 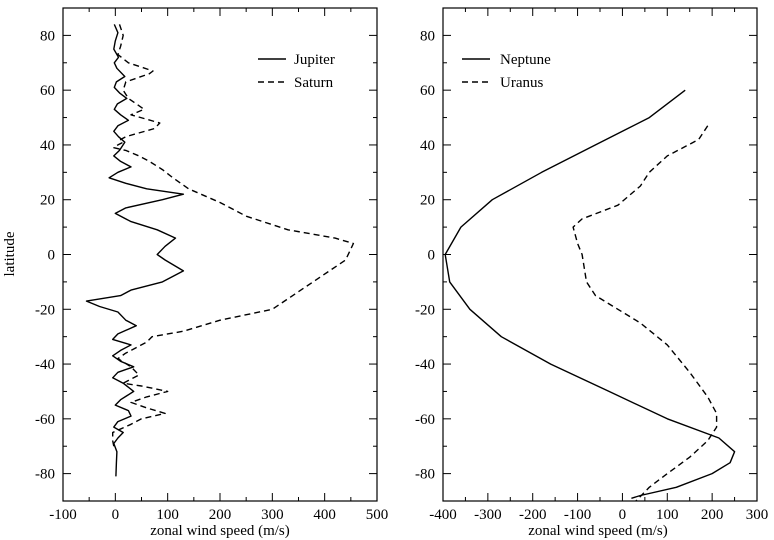 What do you see at coordinates (443, 515) in the screenshot?
I see `x-tick-label: -400` at bounding box center [443, 515].